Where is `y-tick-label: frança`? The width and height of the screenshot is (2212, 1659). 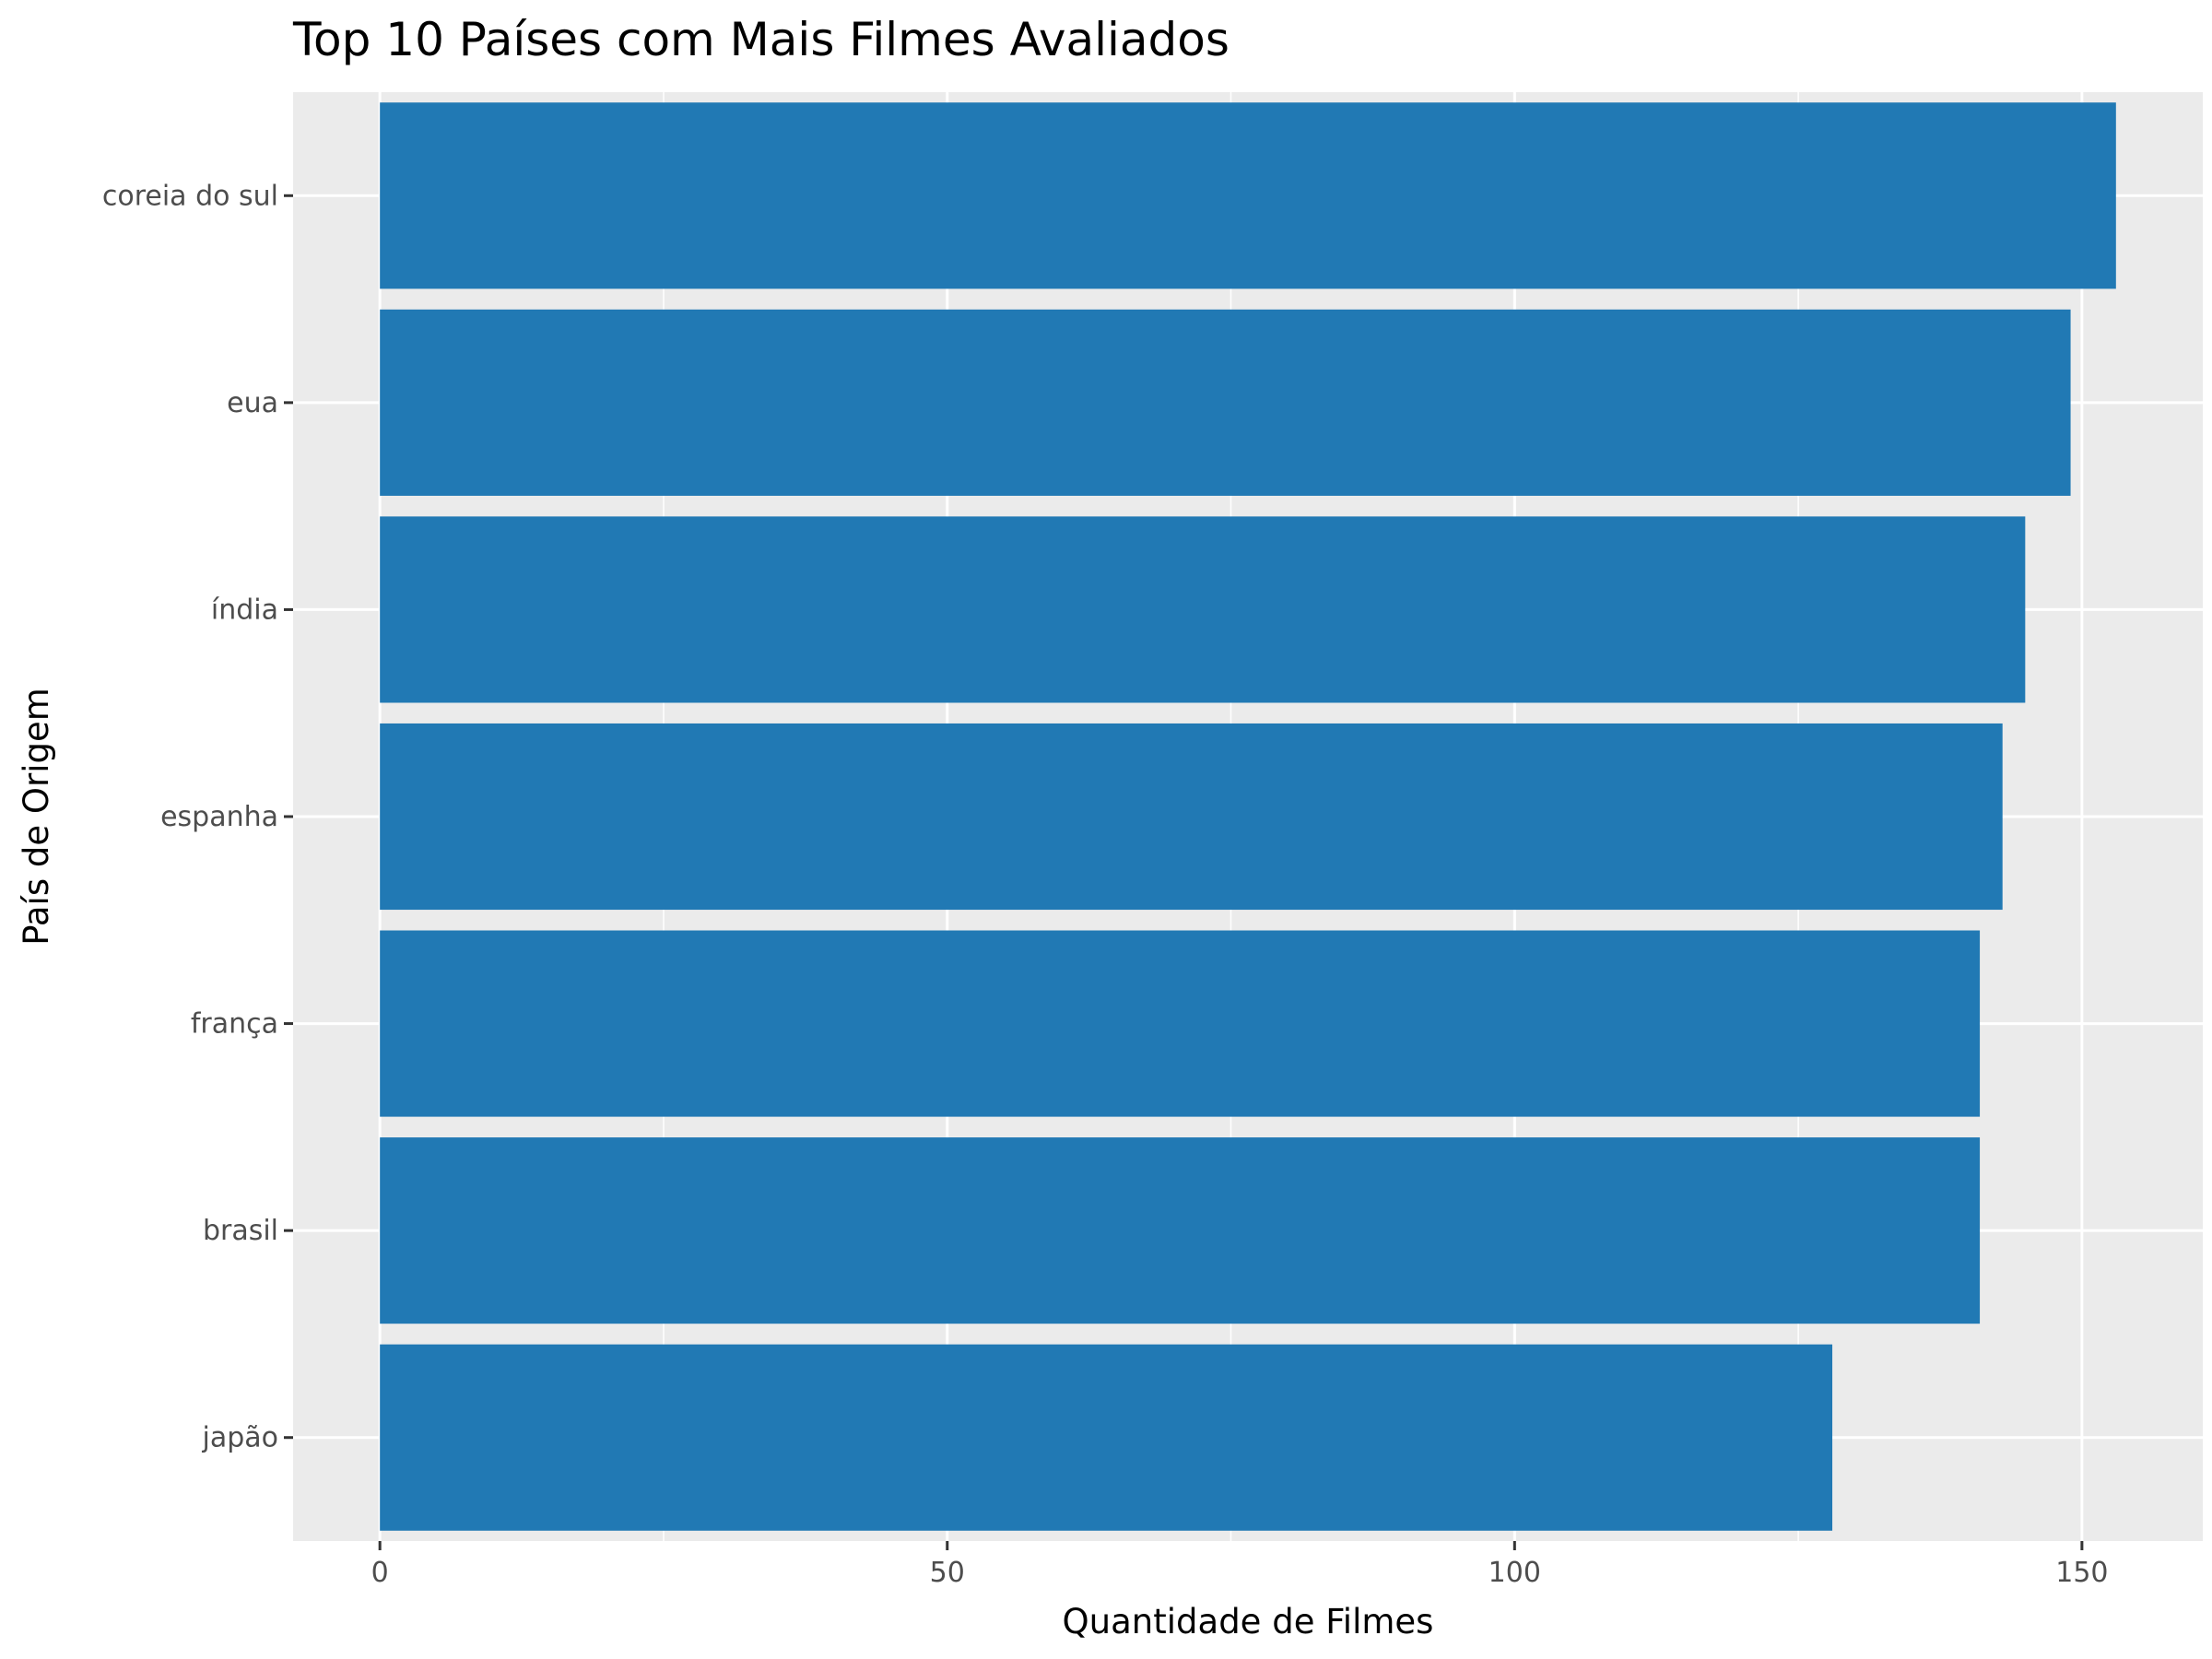 y-tick-label: frança is located at coordinates (234, 1024).